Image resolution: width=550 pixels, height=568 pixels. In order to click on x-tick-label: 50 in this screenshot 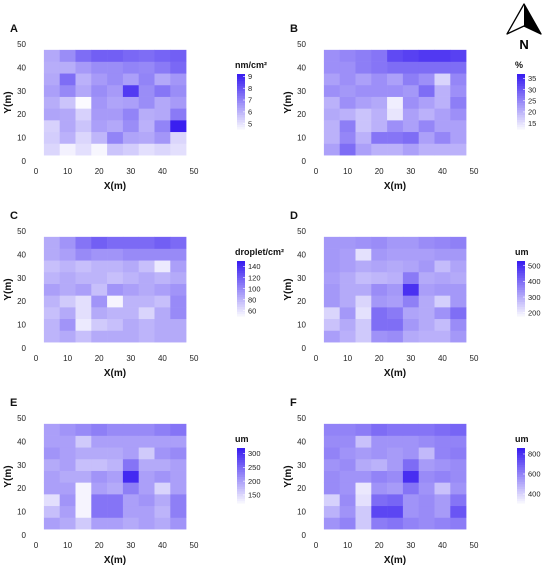, I will do `click(194, 171)`.